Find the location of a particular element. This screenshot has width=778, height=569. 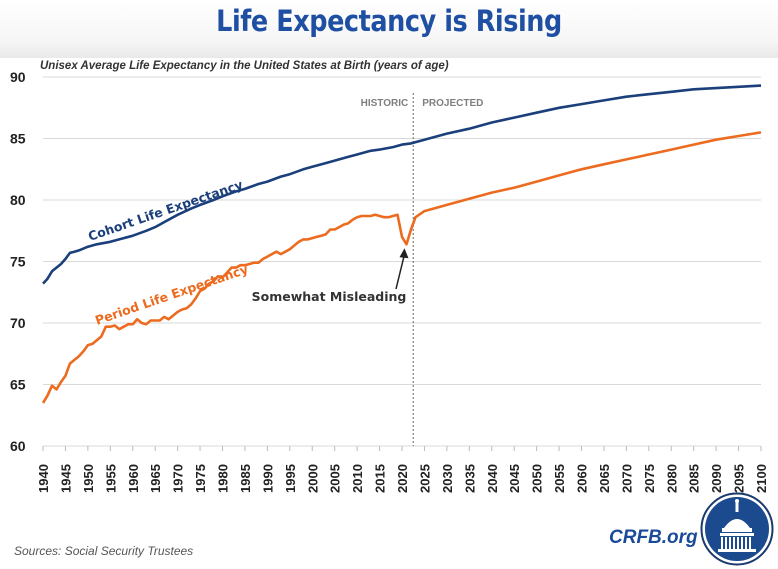

x-tick-label: 2015 is located at coordinates (380, 478).